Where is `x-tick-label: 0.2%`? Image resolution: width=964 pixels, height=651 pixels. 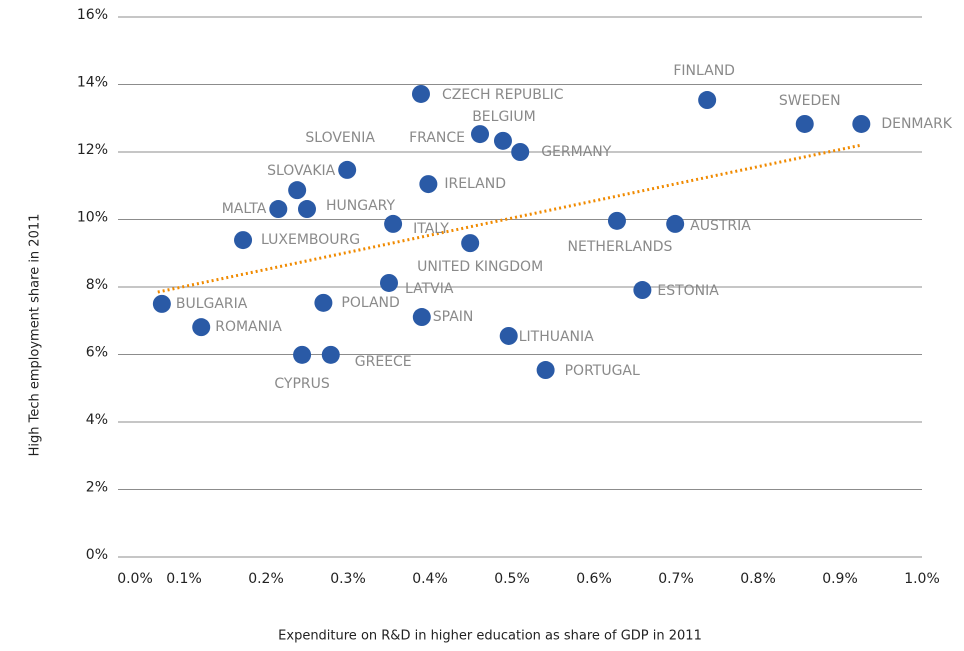
x-tick-label: 0.2% is located at coordinates (266, 579).